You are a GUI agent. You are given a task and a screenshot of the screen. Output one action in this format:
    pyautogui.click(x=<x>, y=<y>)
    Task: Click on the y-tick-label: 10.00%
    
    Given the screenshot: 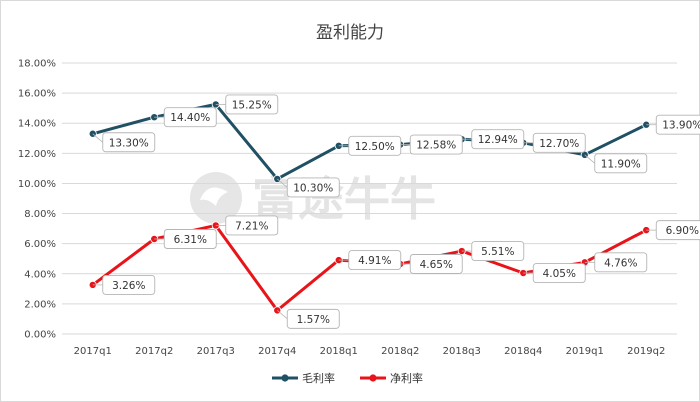 What is the action you would take?
    pyautogui.click(x=37, y=184)
    